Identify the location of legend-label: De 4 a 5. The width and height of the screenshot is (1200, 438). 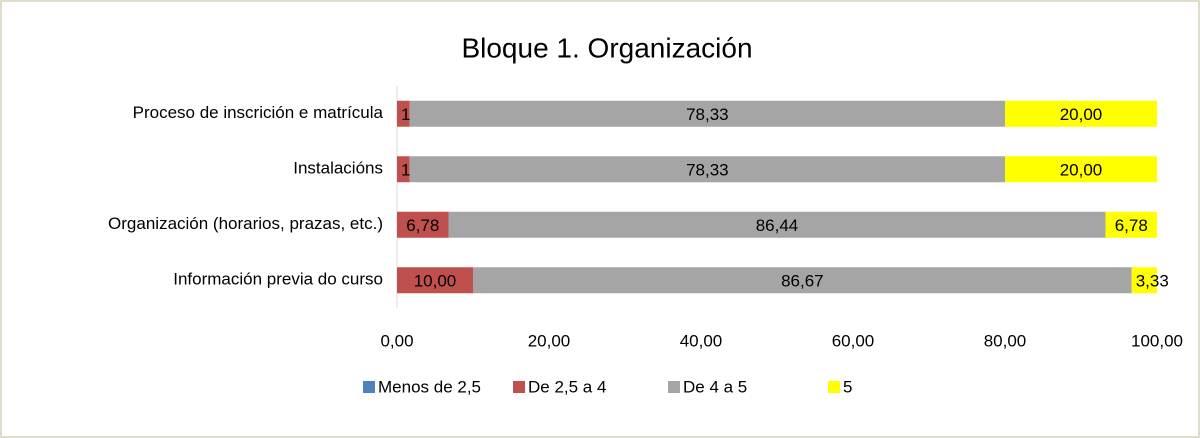
(715, 386).